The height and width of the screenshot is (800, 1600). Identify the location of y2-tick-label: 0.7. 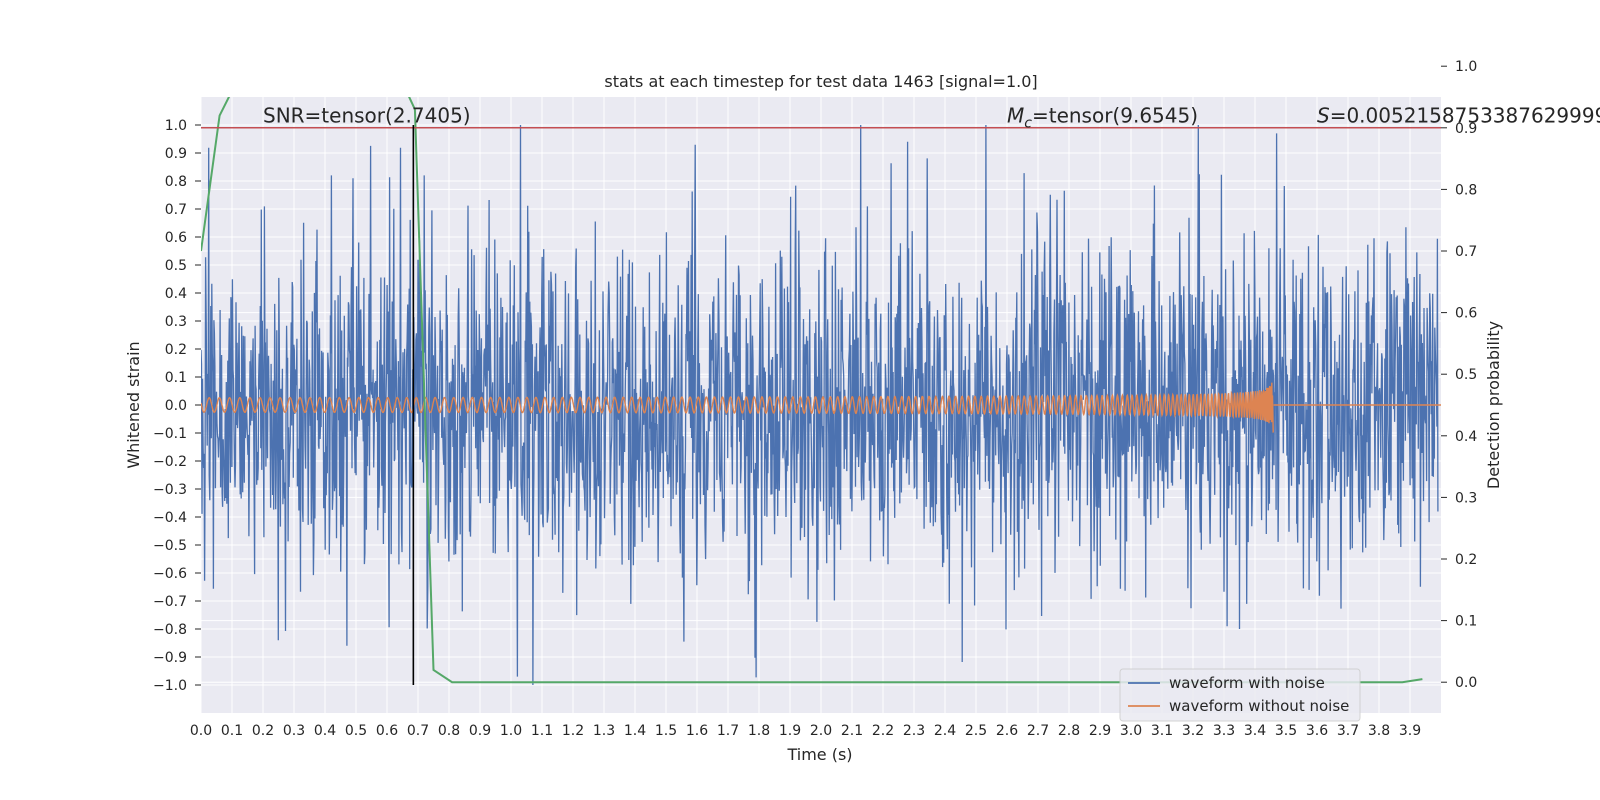
(1466, 252).